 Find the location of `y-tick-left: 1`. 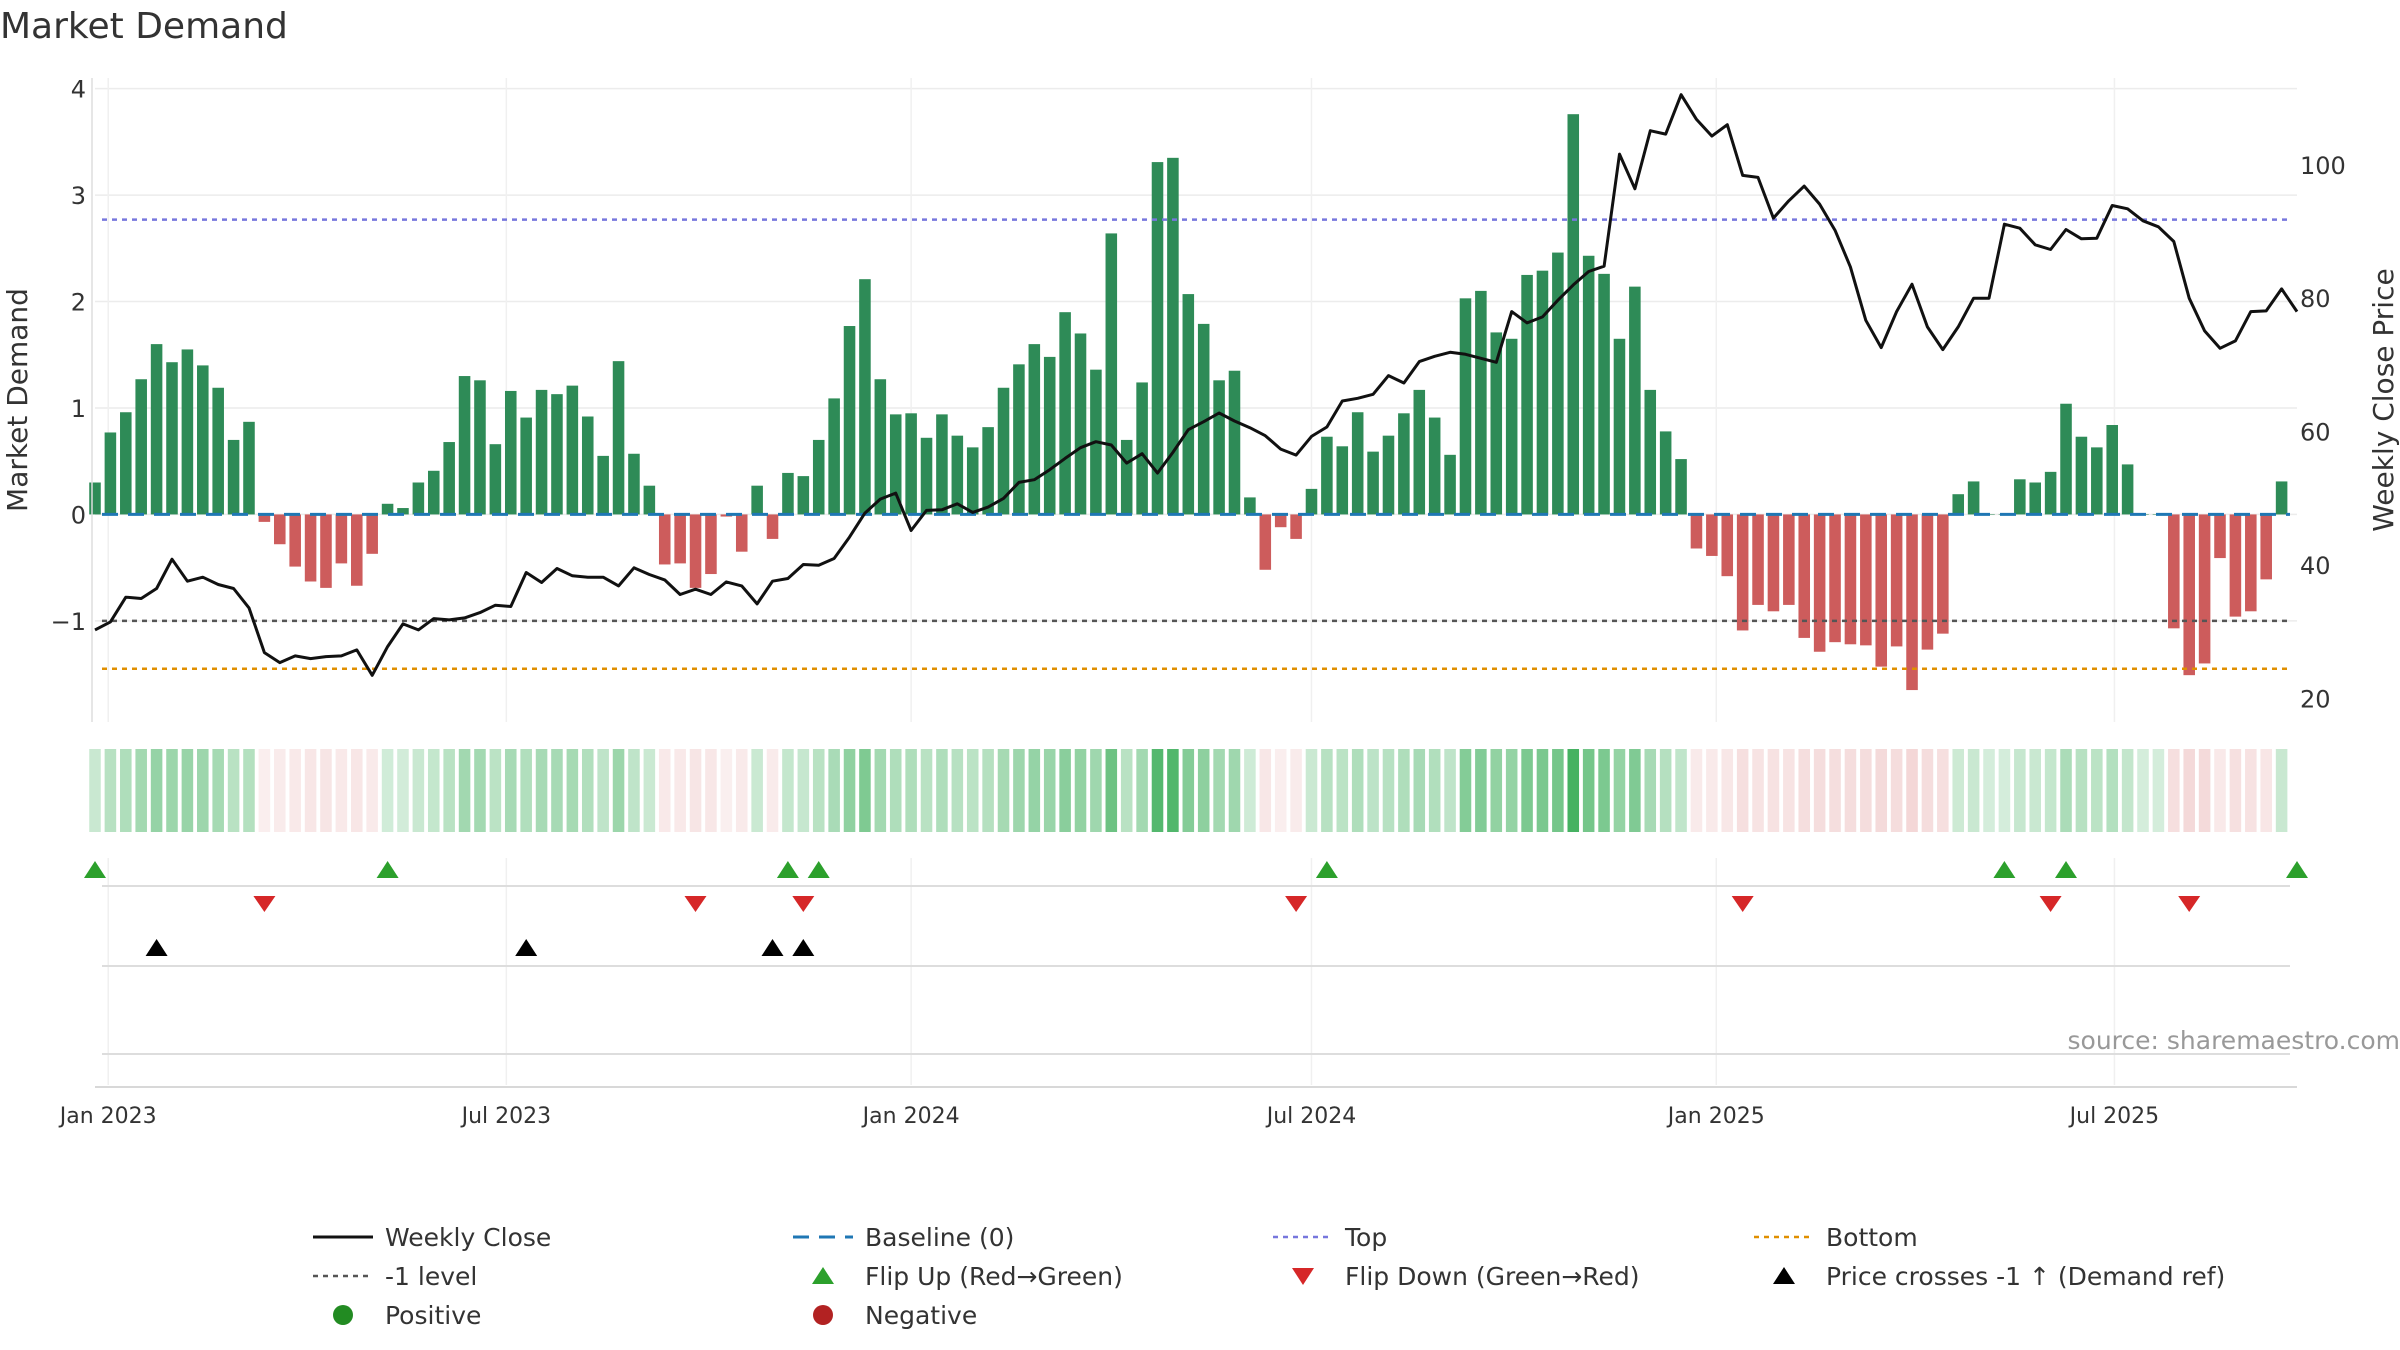

y-tick-left: 1 is located at coordinates (78, 409).